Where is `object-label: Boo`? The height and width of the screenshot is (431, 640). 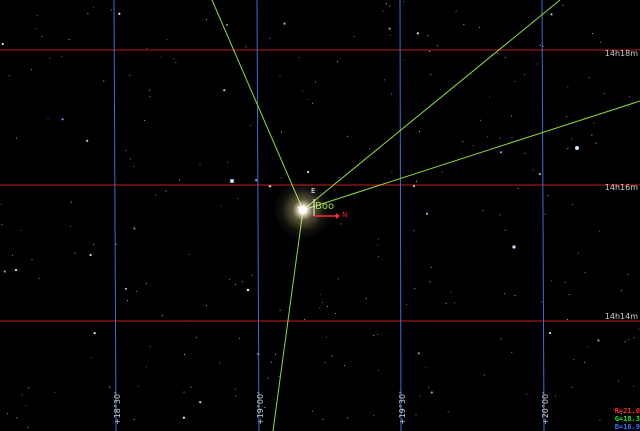 object-label: Boo is located at coordinates (325, 206).